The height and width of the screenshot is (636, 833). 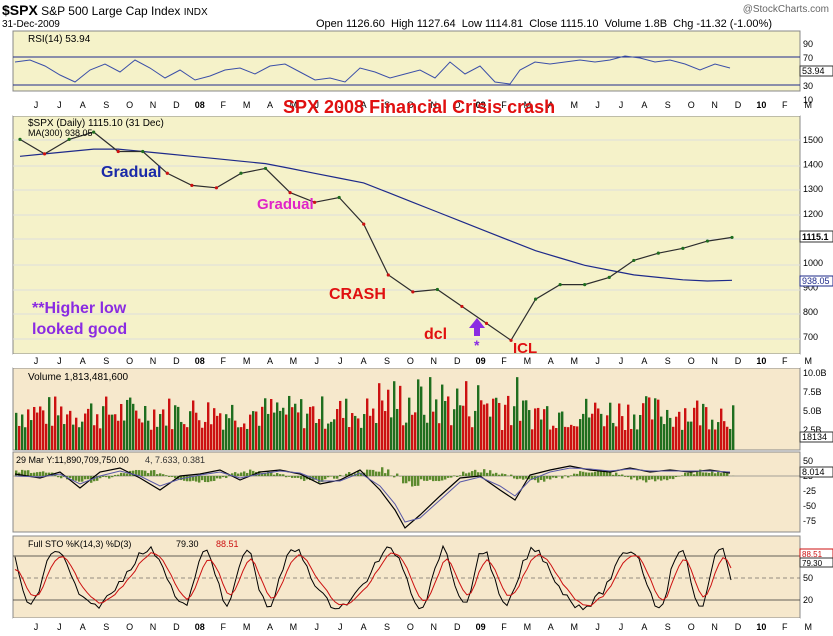 What do you see at coordinates (808, 44) in the screenshot?
I see `y-tick-label: 90` at bounding box center [808, 44].